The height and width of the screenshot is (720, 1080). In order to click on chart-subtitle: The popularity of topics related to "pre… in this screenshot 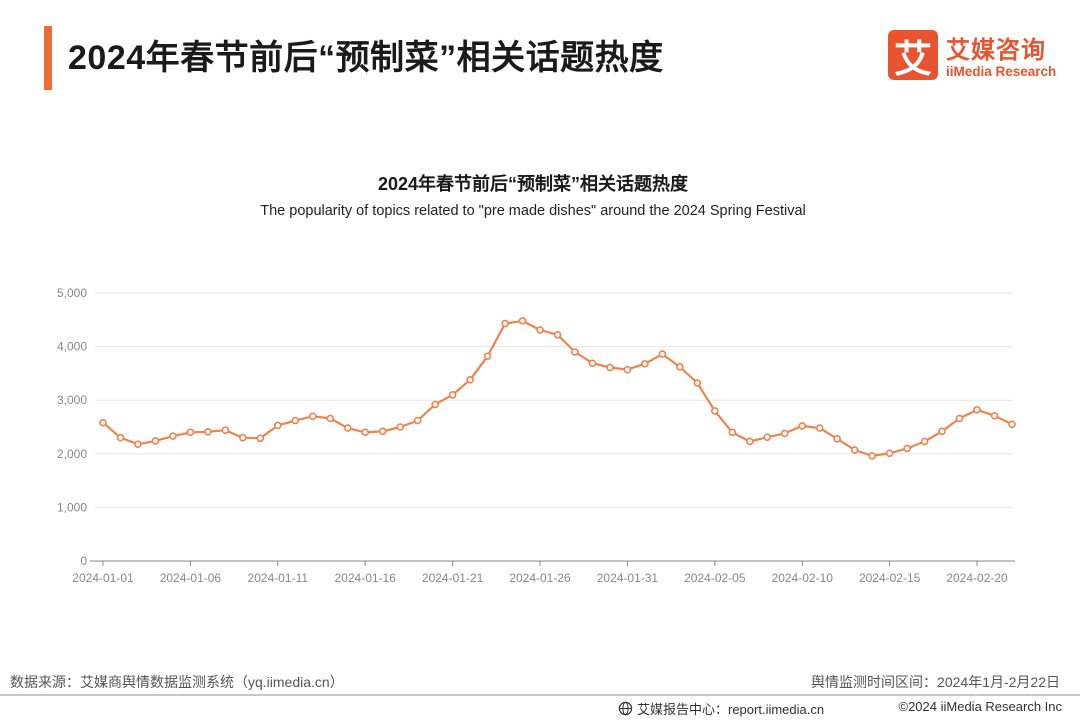, I will do `click(533, 211)`.